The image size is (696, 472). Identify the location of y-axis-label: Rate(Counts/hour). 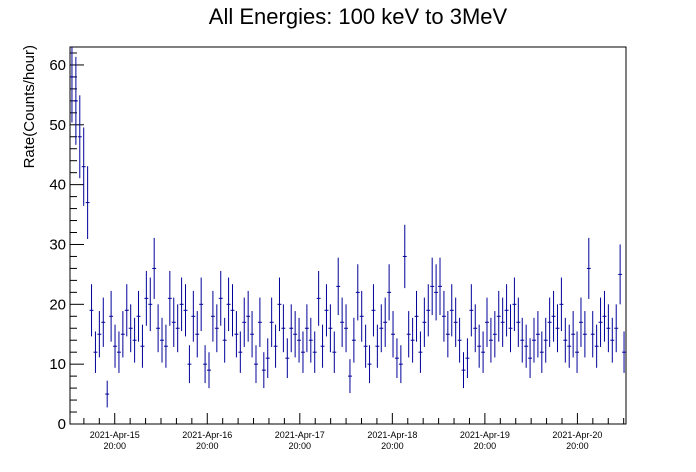
(29, 106).